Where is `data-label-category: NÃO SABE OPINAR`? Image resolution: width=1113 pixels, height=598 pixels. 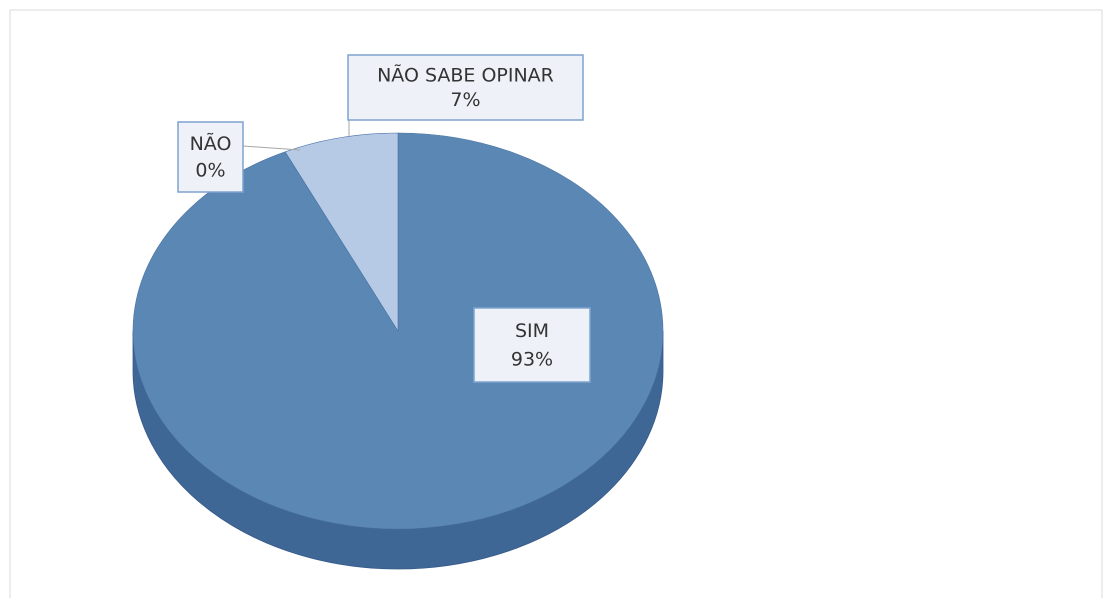 data-label-category: NÃO SABE OPINAR is located at coordinates (465, 74).